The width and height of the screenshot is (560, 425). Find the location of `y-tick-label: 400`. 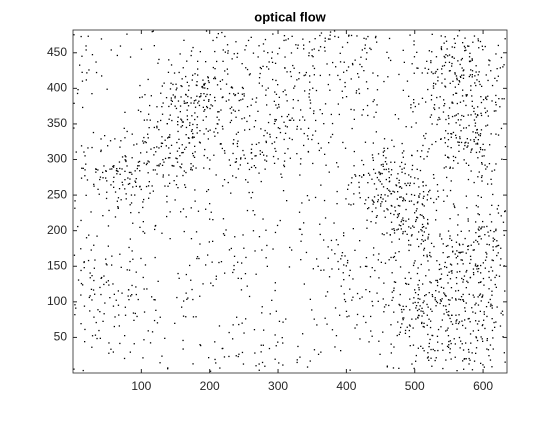

y-tick-label: 400 is located at coordinates (57, 88).